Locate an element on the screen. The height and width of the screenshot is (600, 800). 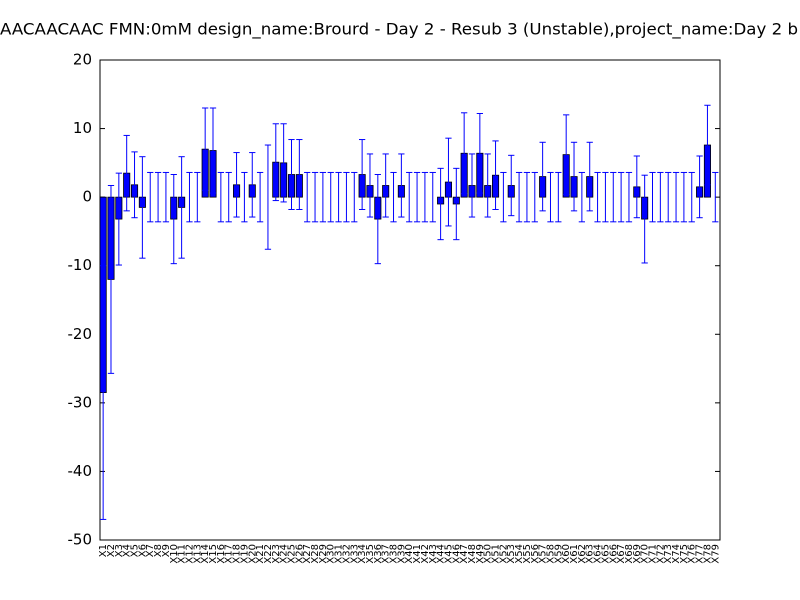
x-tick-label: X3 is located at coordinates (119, 550).